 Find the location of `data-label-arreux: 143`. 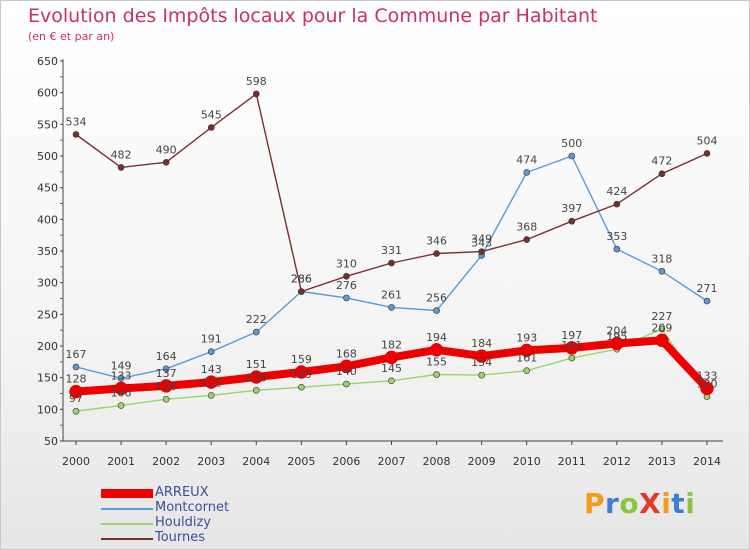

data-label-arreux: 143 is located at coordinates (211, 369).